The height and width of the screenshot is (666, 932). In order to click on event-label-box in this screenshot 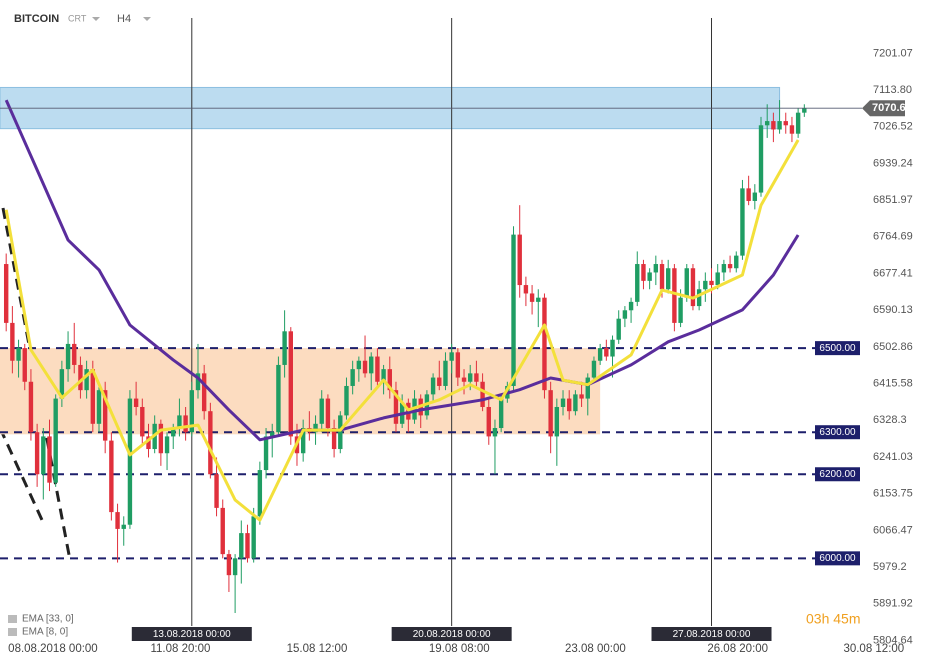, I will do `click(711, 634)`.